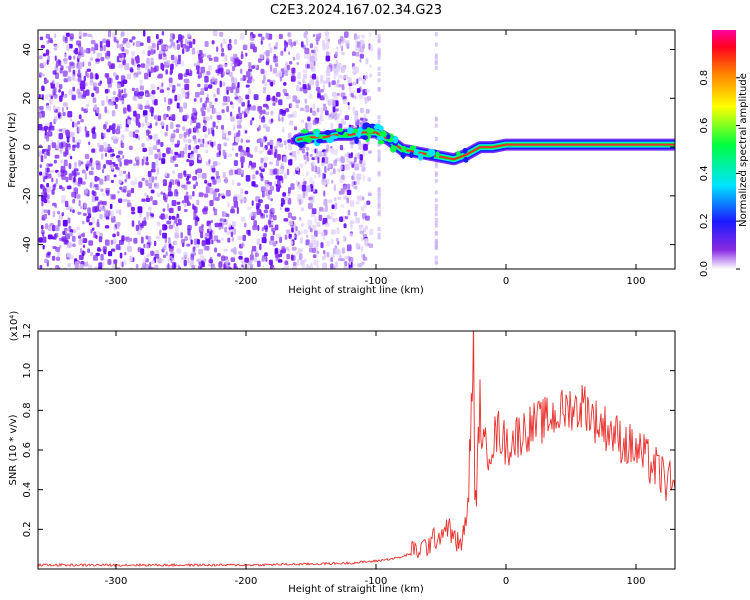 The width and height of the screenshot is (750, 600). Describe the element at coordinates (376, 581) in the screenshot. I see `snr-x-tick-label: -100` at that location.